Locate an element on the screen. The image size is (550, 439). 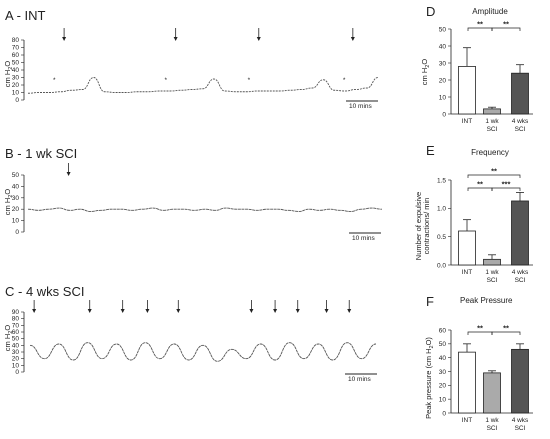
panel-f-ylabel: Peak pressure (cm H2O) is located at coordinates (429, 378).